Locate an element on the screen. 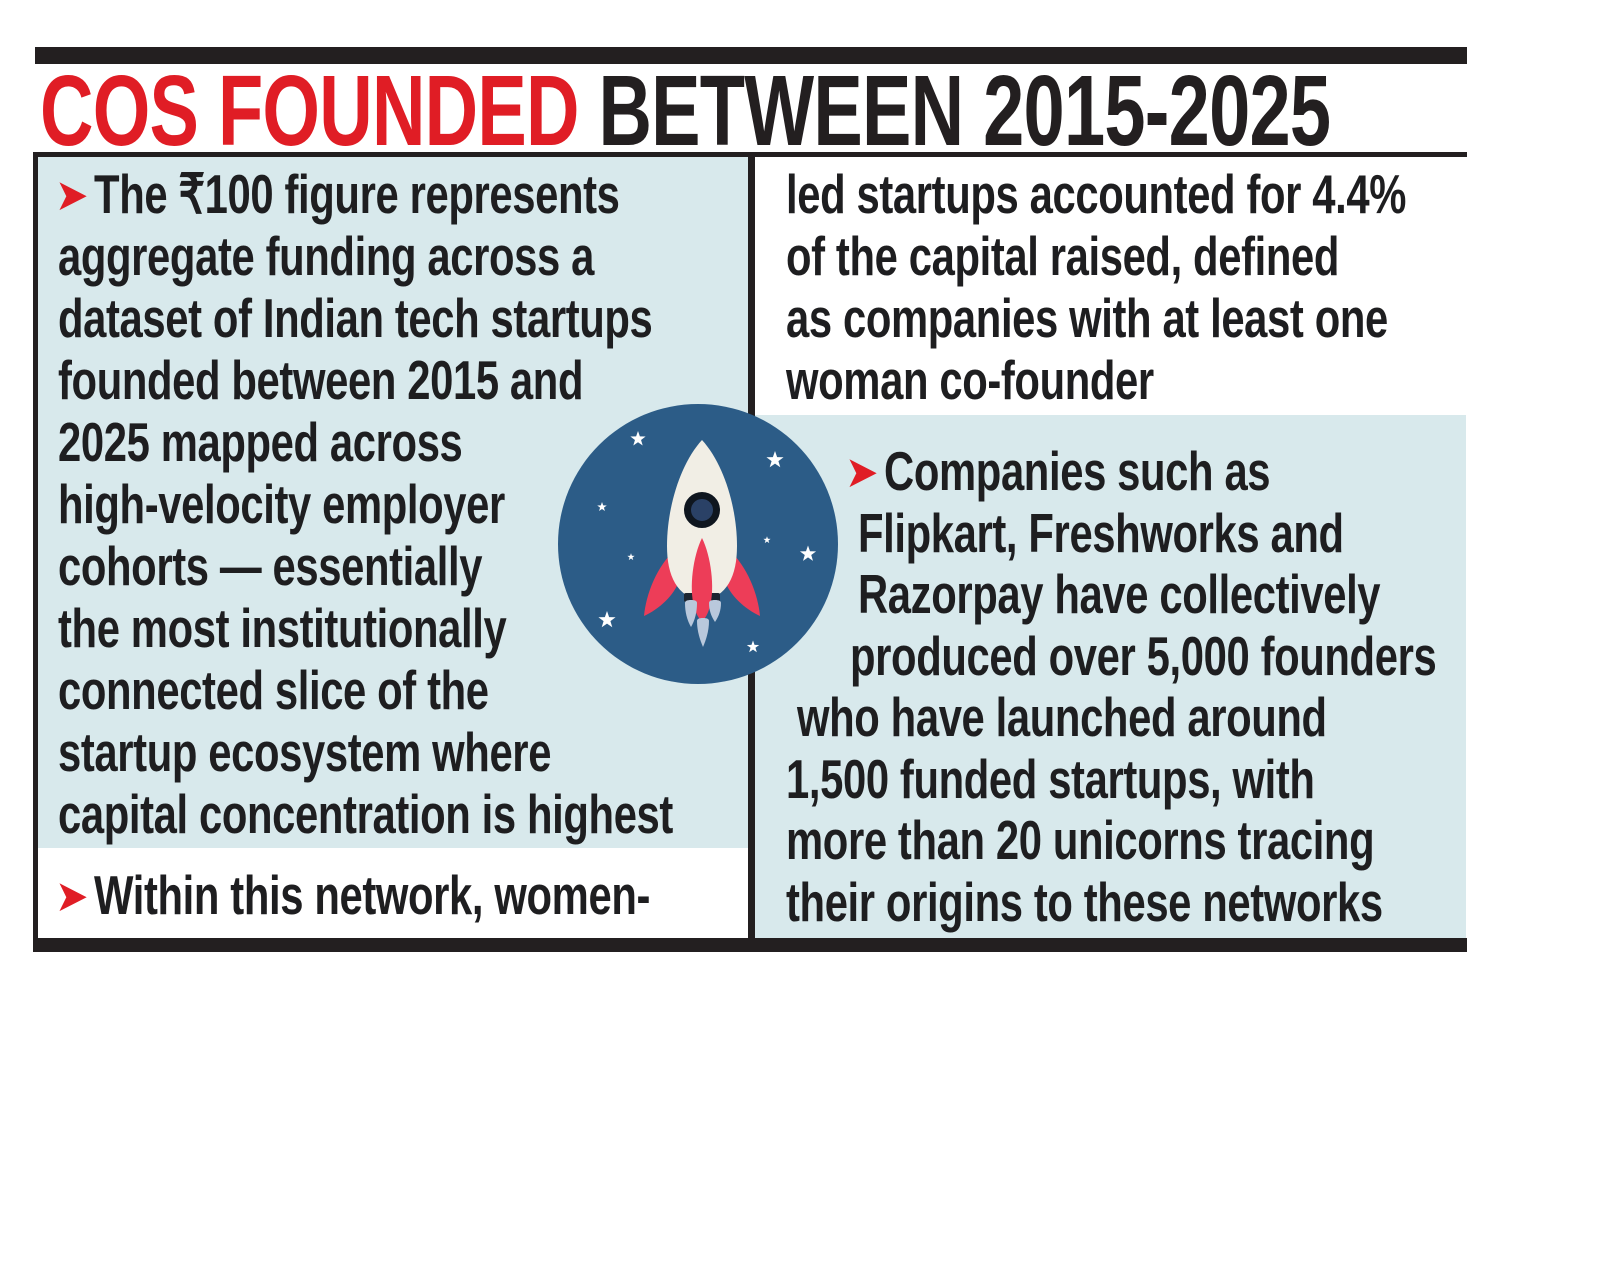 The image size is (1600, 1273). paragraph-line: 2025 mapped across is located at coordinates (260, 442).